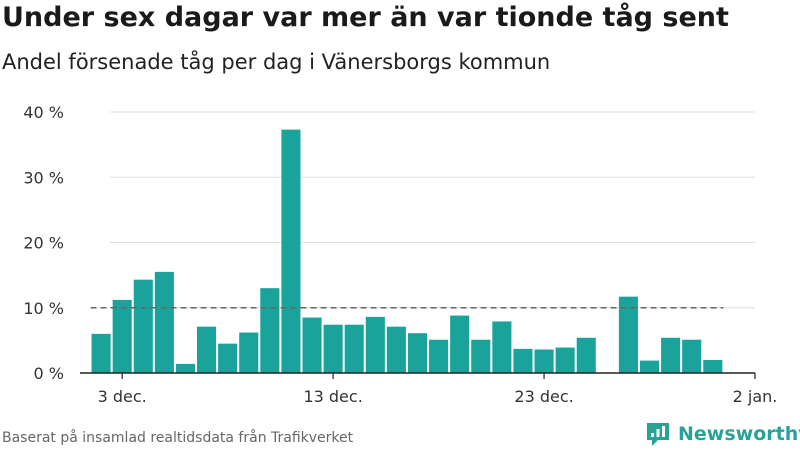  I want to click on newsworthy-logo-icon, so click(658, 434).